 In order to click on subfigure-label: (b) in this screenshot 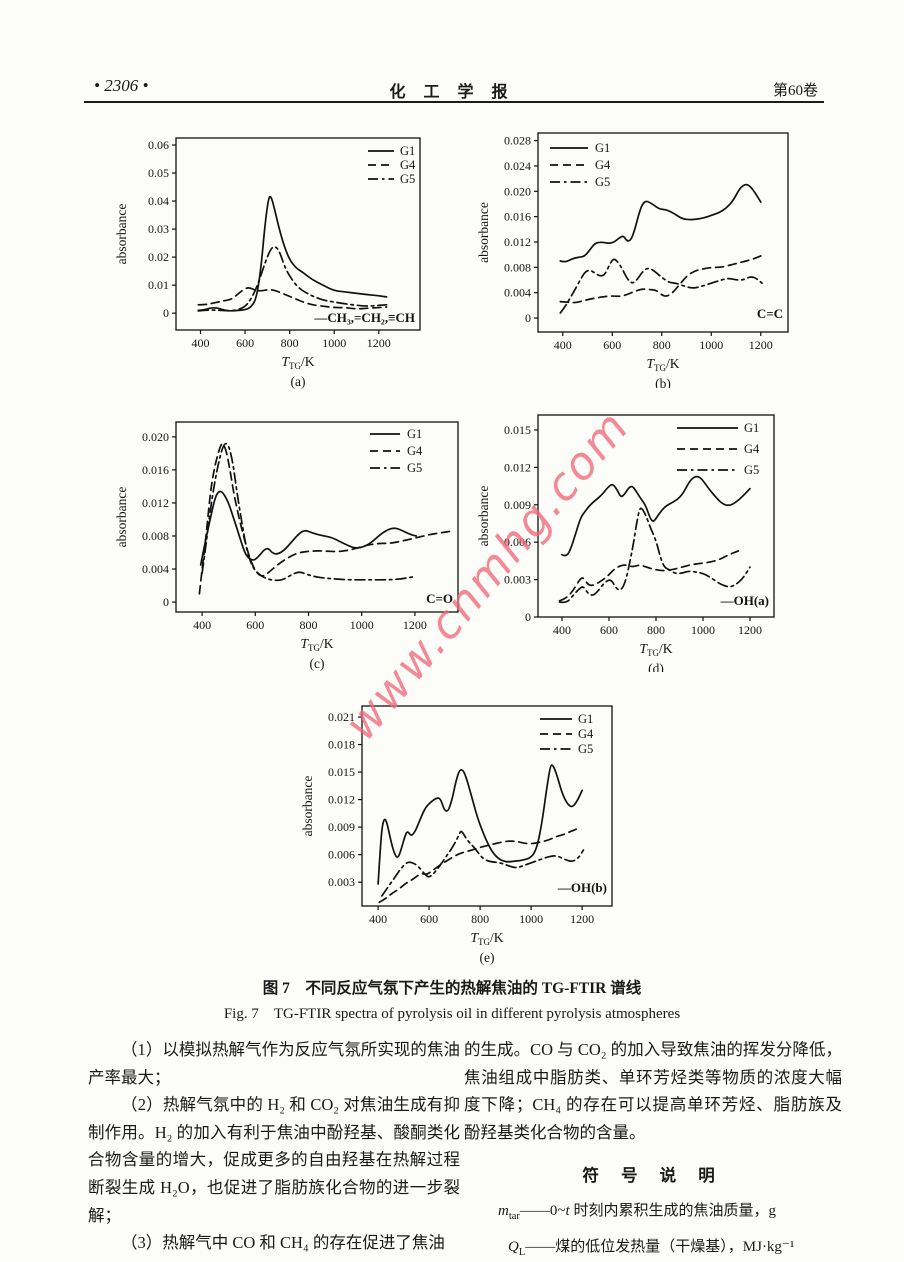, I will do `click(663, 382)`.